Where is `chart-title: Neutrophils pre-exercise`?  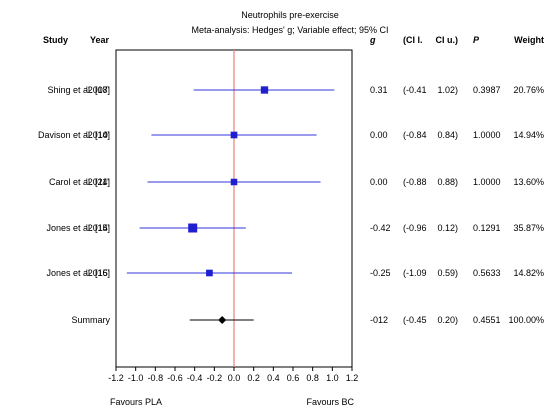
chart-title: Neutrophils pre-exercise is located at coordinates (290, 15).